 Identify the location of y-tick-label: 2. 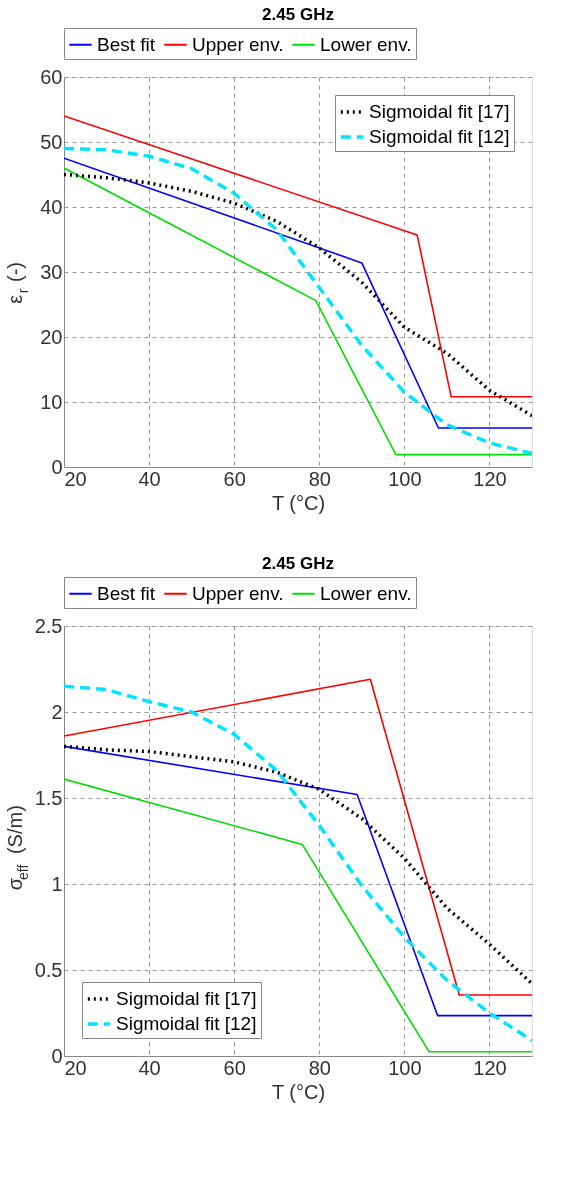
(57, 711).